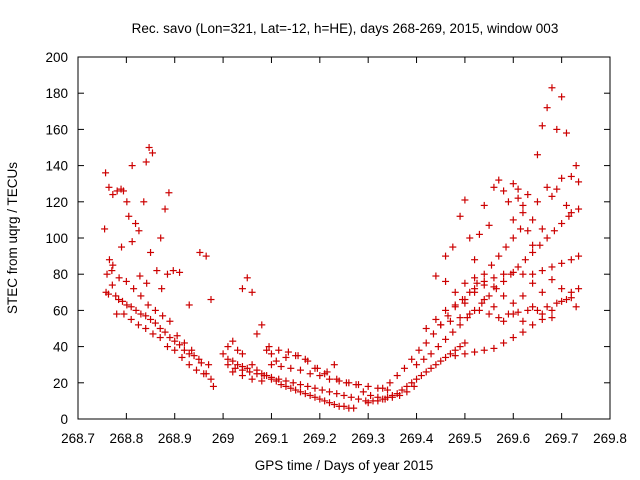 The height and width of the screenshot is (480, 640). I want to click on x-tick-label: 268.9, so click(175, 438).